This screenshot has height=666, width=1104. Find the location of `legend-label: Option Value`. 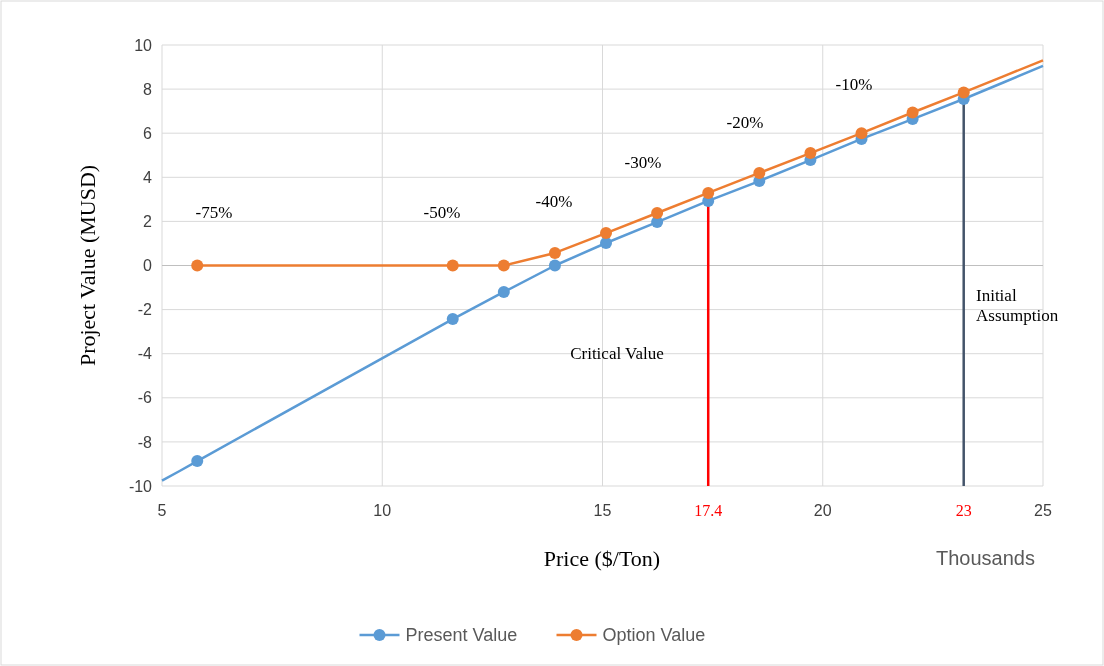

legend-label: Option Value is located at coordinates (654, 635).